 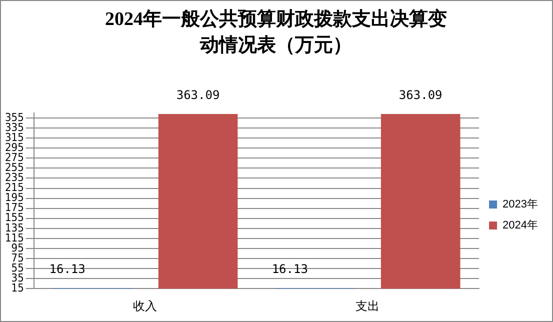 What do you see at coordinates (520, 204) in the screenshot?
I see `legend-label: 2023年` at bounding box center [520, 204].